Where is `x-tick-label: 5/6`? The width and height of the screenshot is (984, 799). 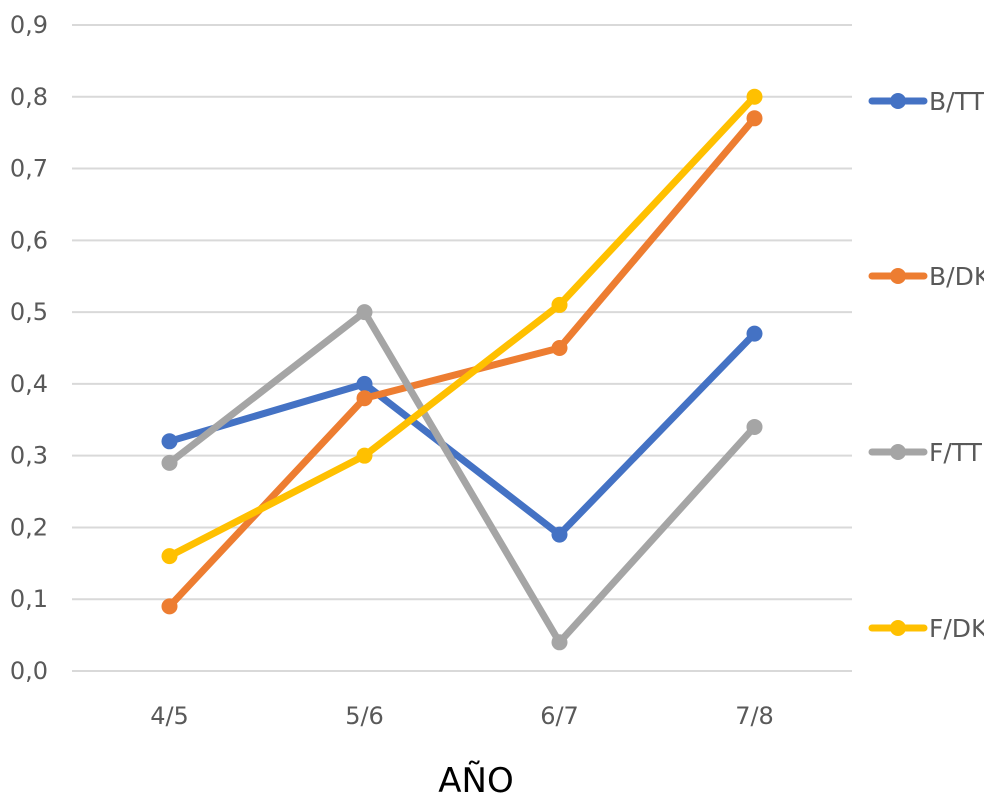
x-tick-label: 5/6 is located at coordinates (364, 716).